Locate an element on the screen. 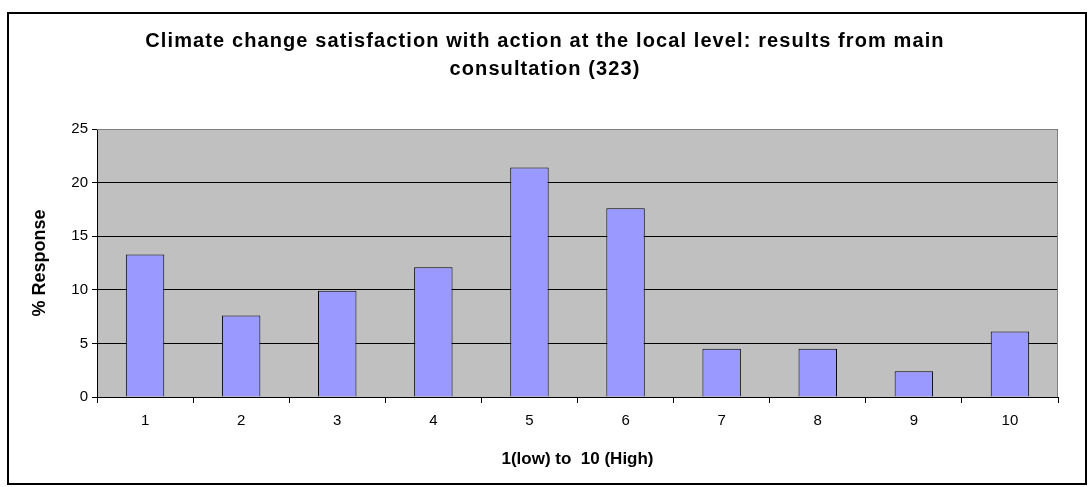 The width and height of the screenshot is (1090, 487). x-tick-label: 5 is located at coordinates (529, 420).